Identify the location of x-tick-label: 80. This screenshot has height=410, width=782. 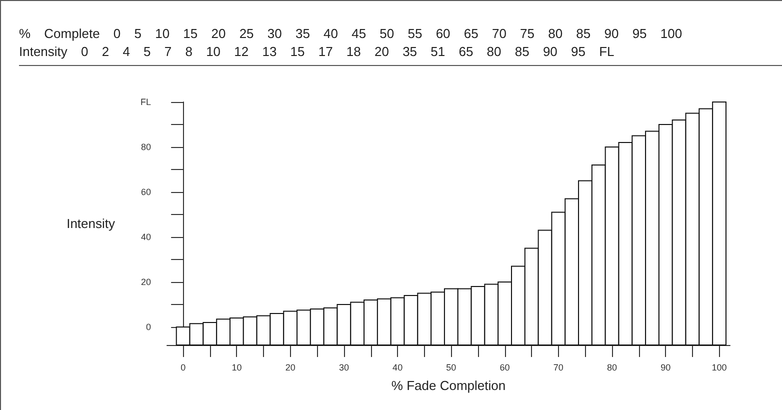
(612, 367).